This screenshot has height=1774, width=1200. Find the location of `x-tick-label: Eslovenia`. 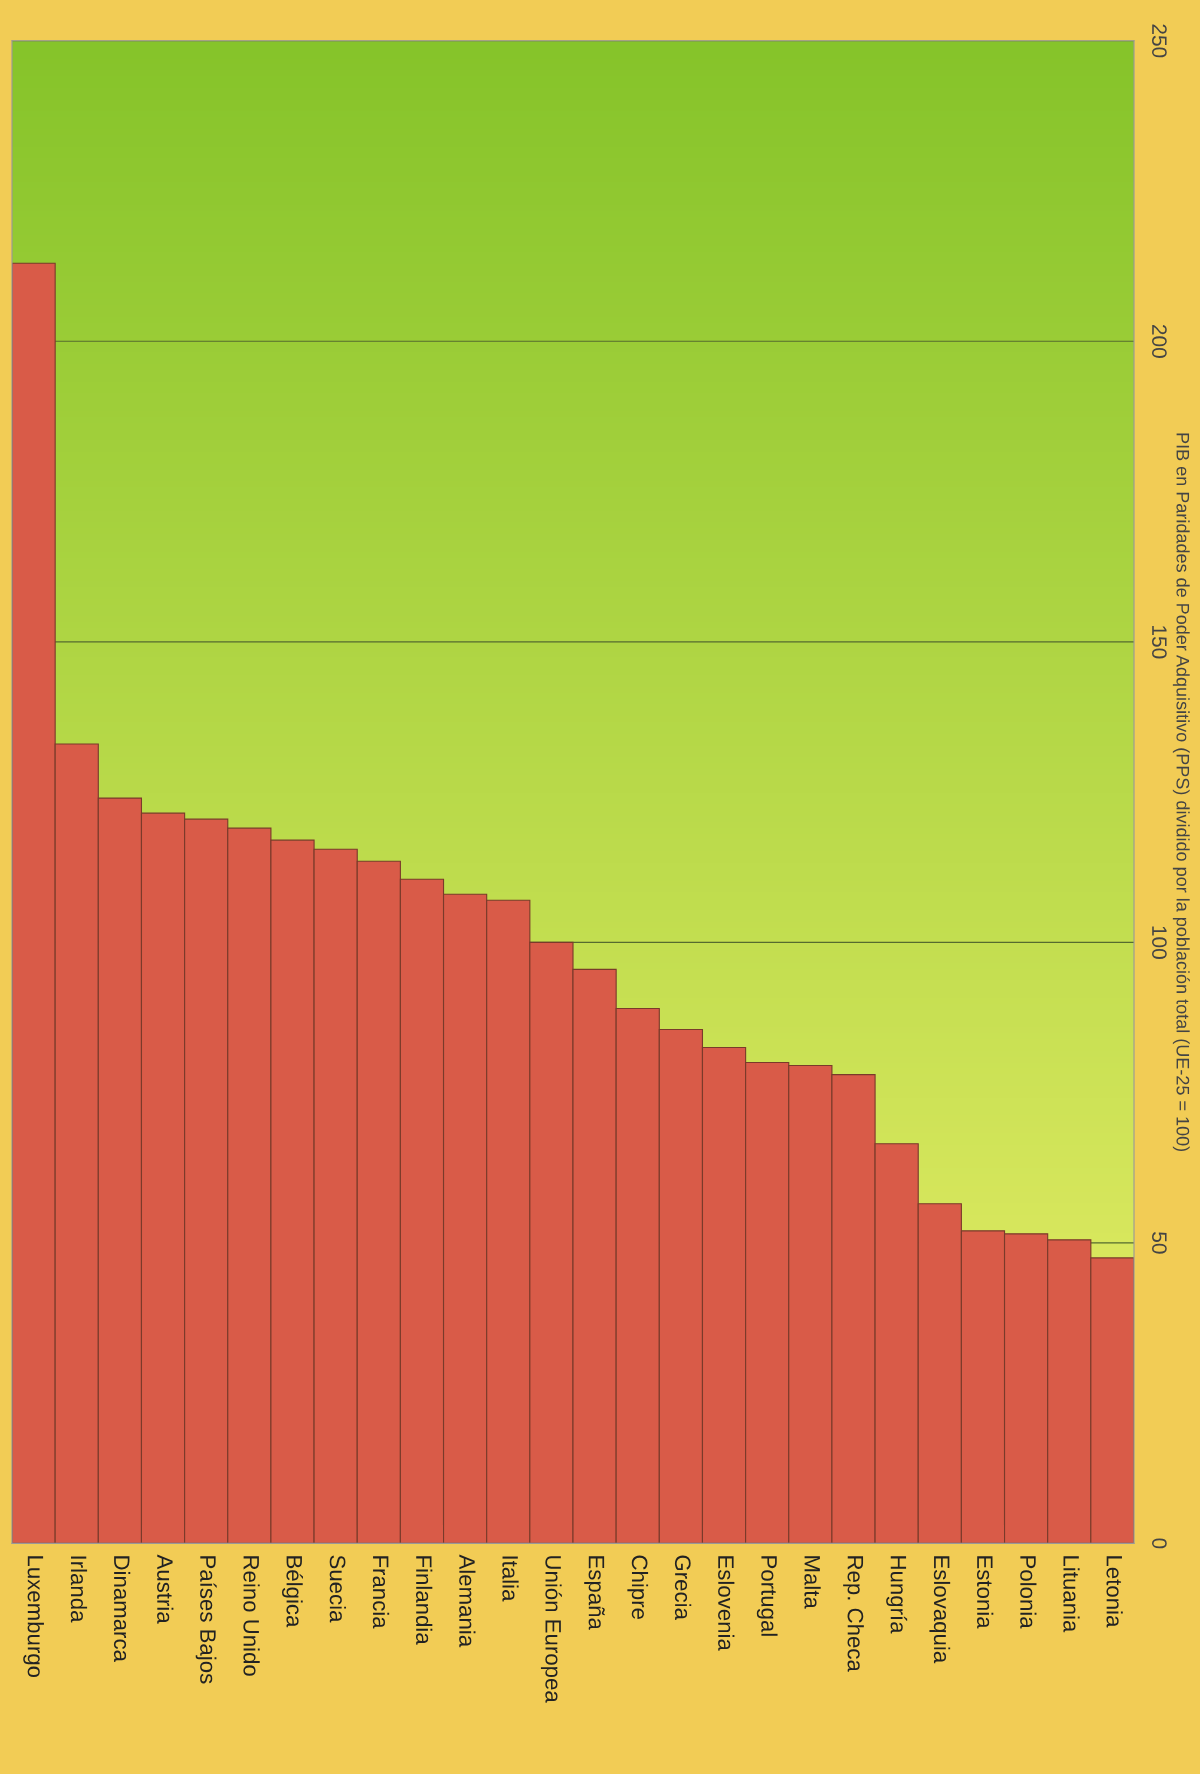

x-tick-label: Eslovenia is located at coordinates (726, 1603).